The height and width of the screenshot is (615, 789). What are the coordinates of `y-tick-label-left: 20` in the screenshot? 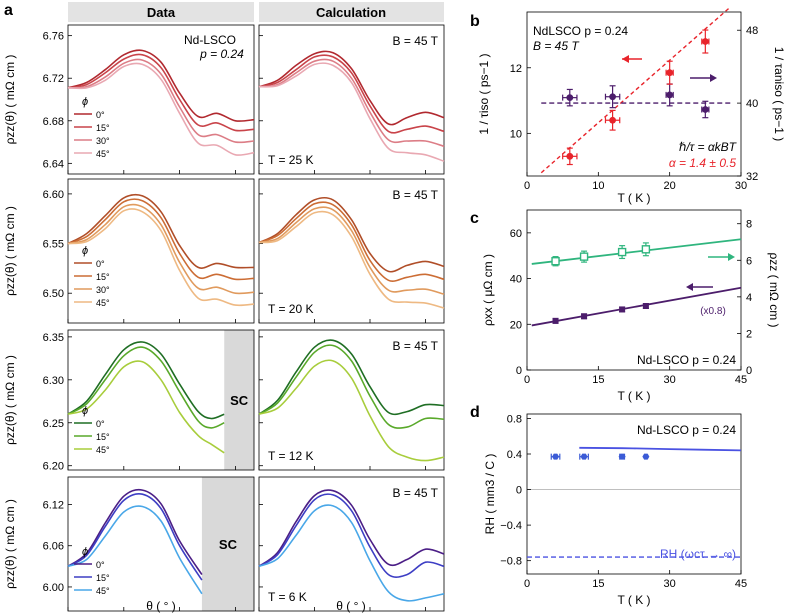 It's located at (516, 325).